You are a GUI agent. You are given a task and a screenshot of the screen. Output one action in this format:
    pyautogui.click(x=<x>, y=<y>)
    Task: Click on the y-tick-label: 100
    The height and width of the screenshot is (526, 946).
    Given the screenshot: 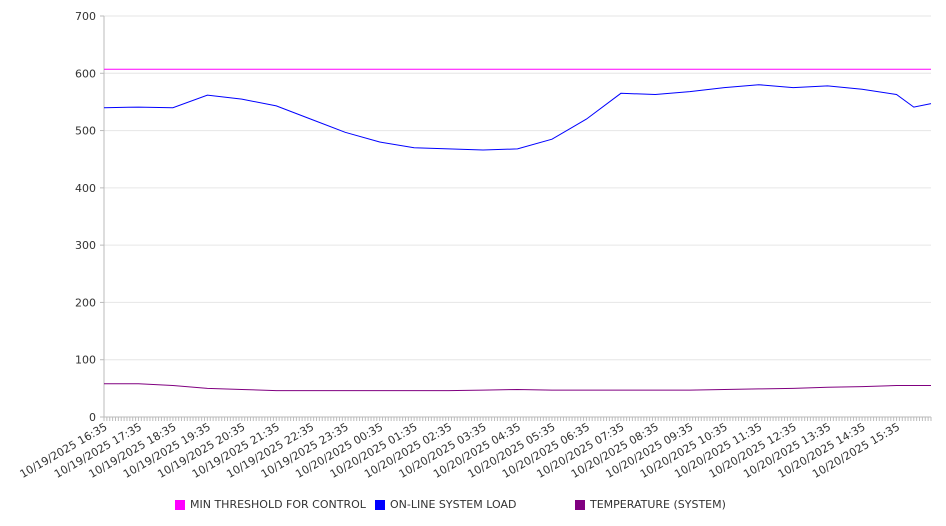 What is the action you would take?
    pyautogui.click(x=85, y=360)
    